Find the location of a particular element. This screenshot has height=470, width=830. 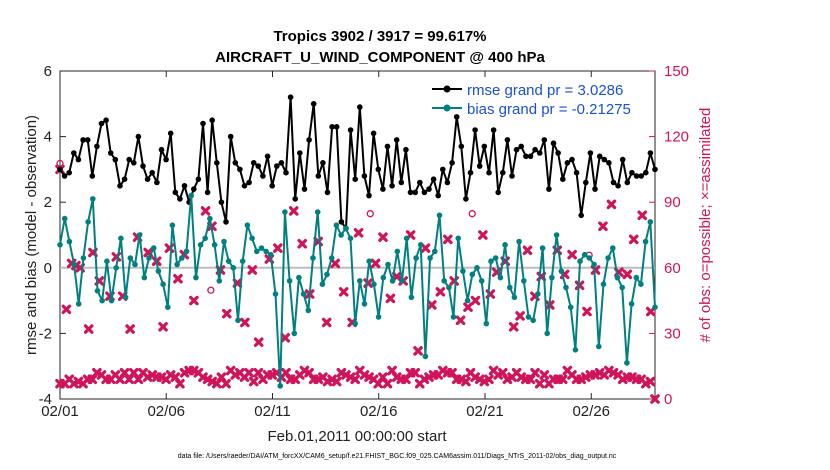

y-tick-label: 0 is located at coordinates (48, 268).